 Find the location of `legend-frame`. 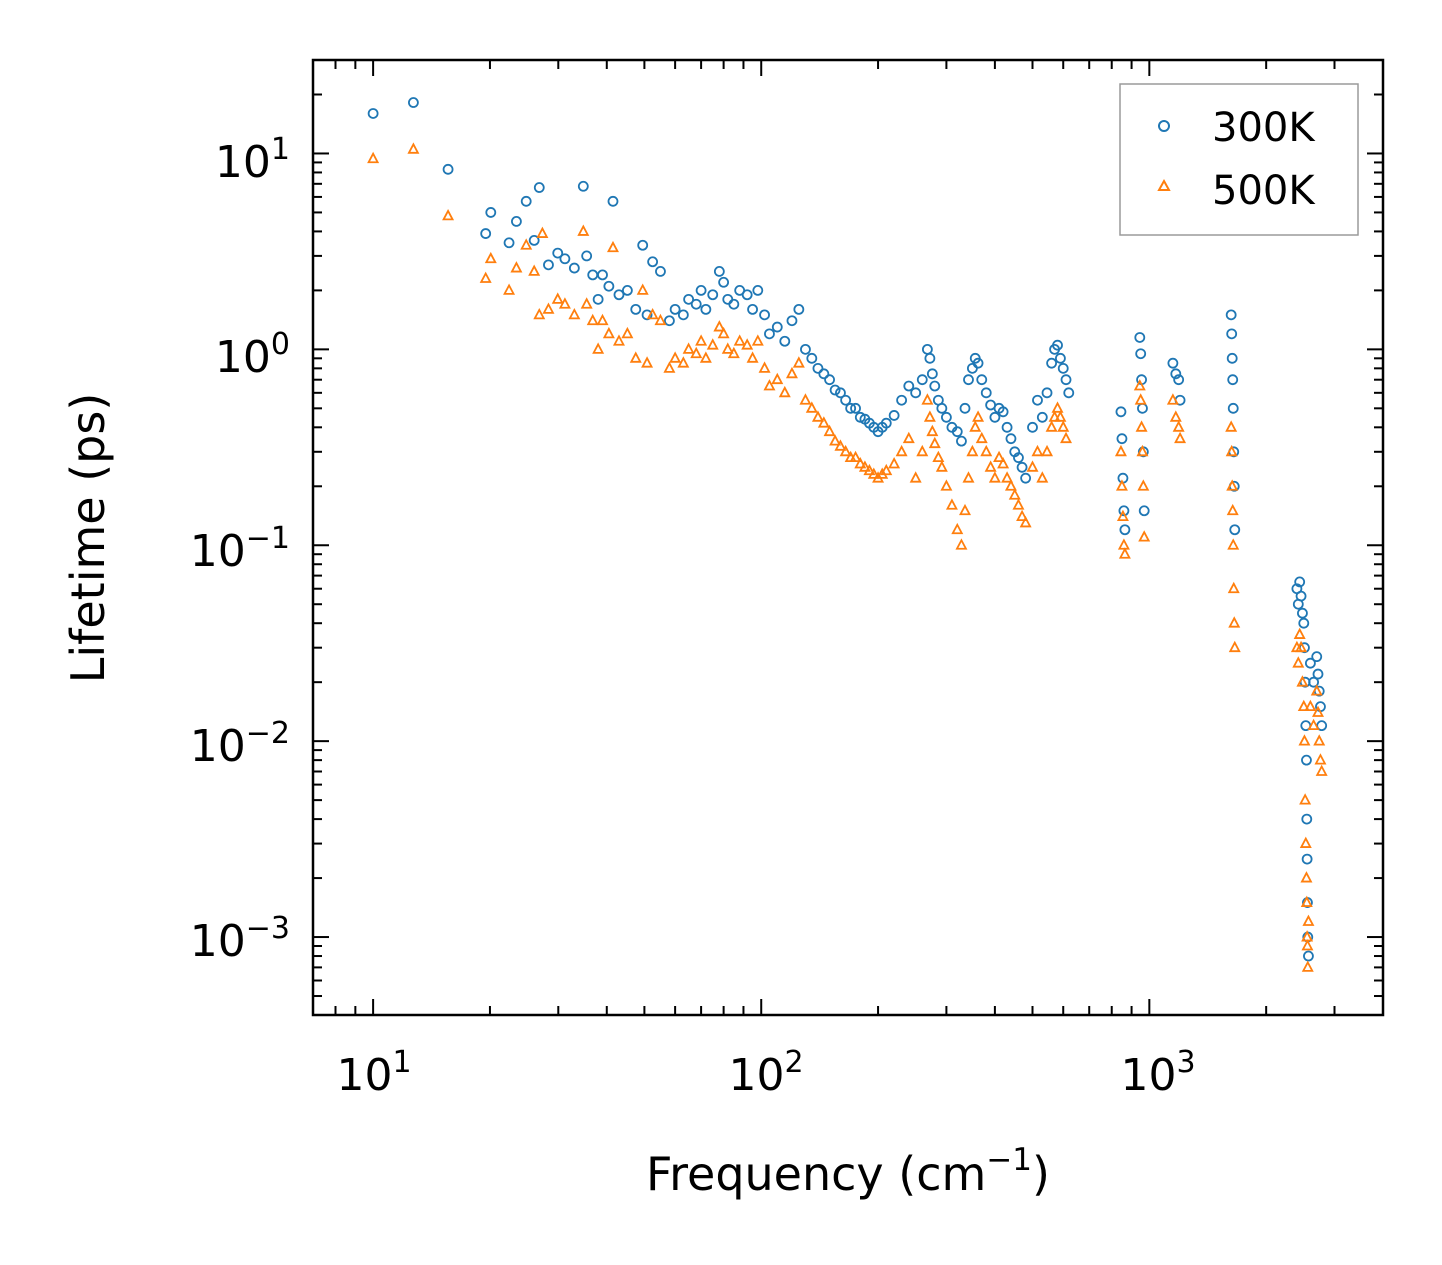

legend-frame is located at coordinates (1239, 159).